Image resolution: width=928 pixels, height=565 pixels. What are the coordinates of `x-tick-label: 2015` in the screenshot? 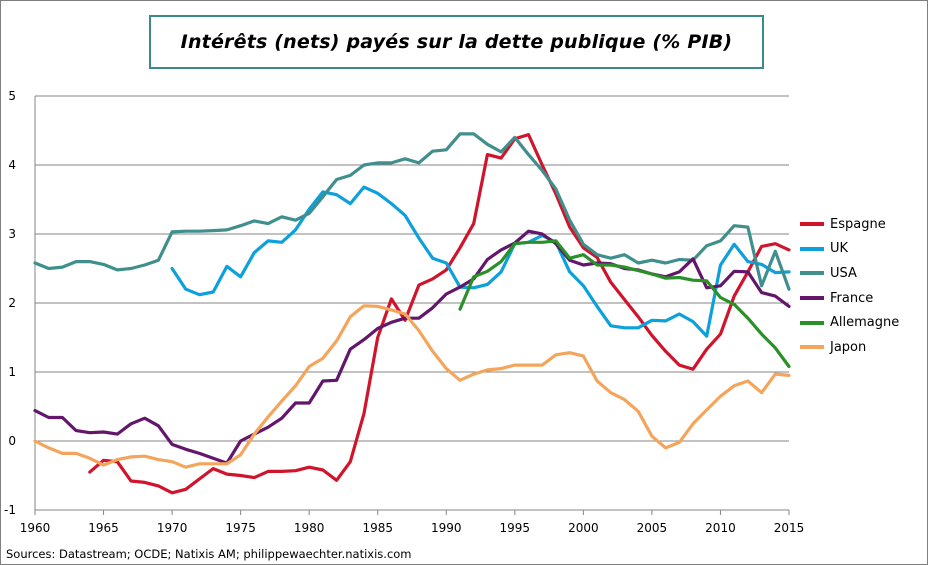 It's located at (789, 528).